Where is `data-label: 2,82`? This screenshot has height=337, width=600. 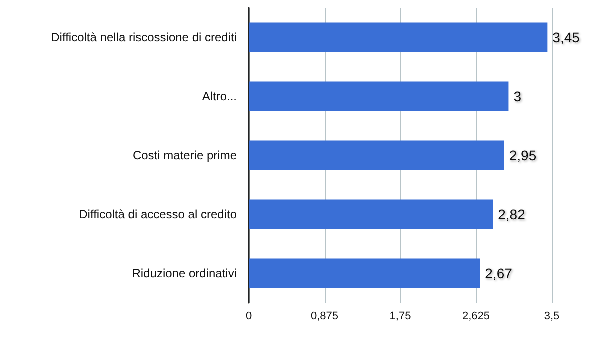 data-label: 2,82 is located at coordinates (512, 214).